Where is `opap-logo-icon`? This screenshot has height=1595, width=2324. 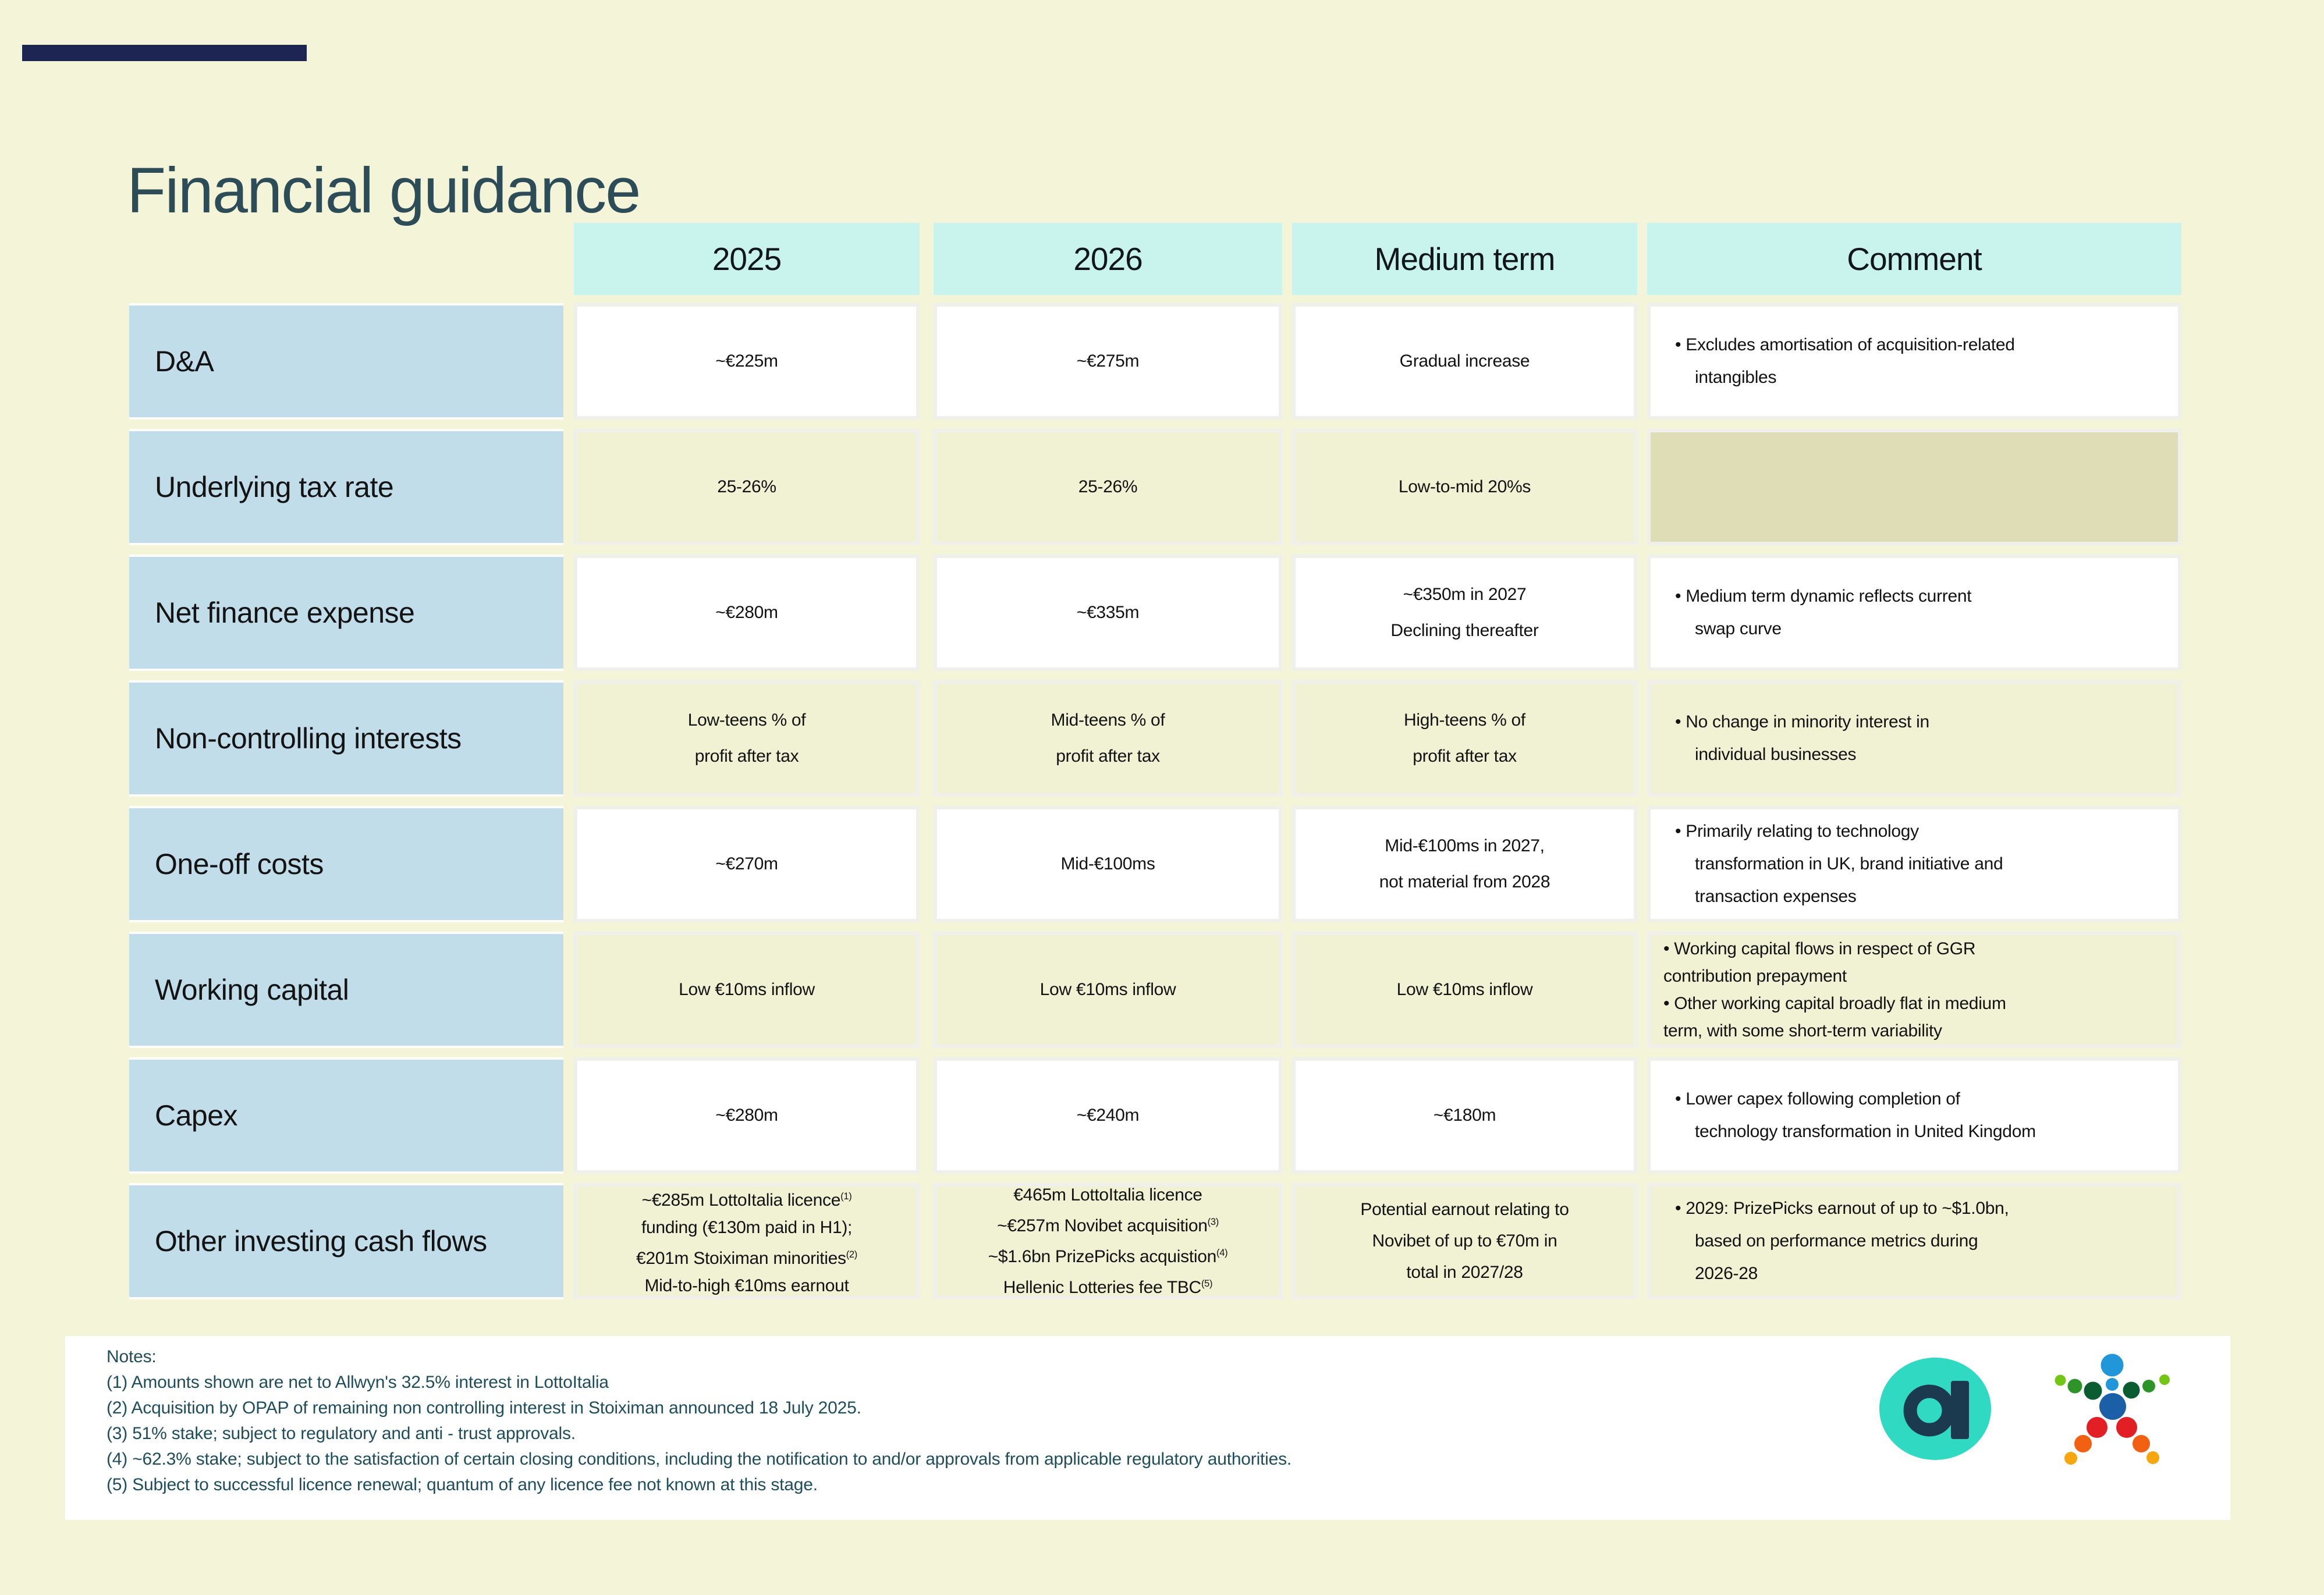
opap-logo-icon is located at coordinates (2112, 1409).